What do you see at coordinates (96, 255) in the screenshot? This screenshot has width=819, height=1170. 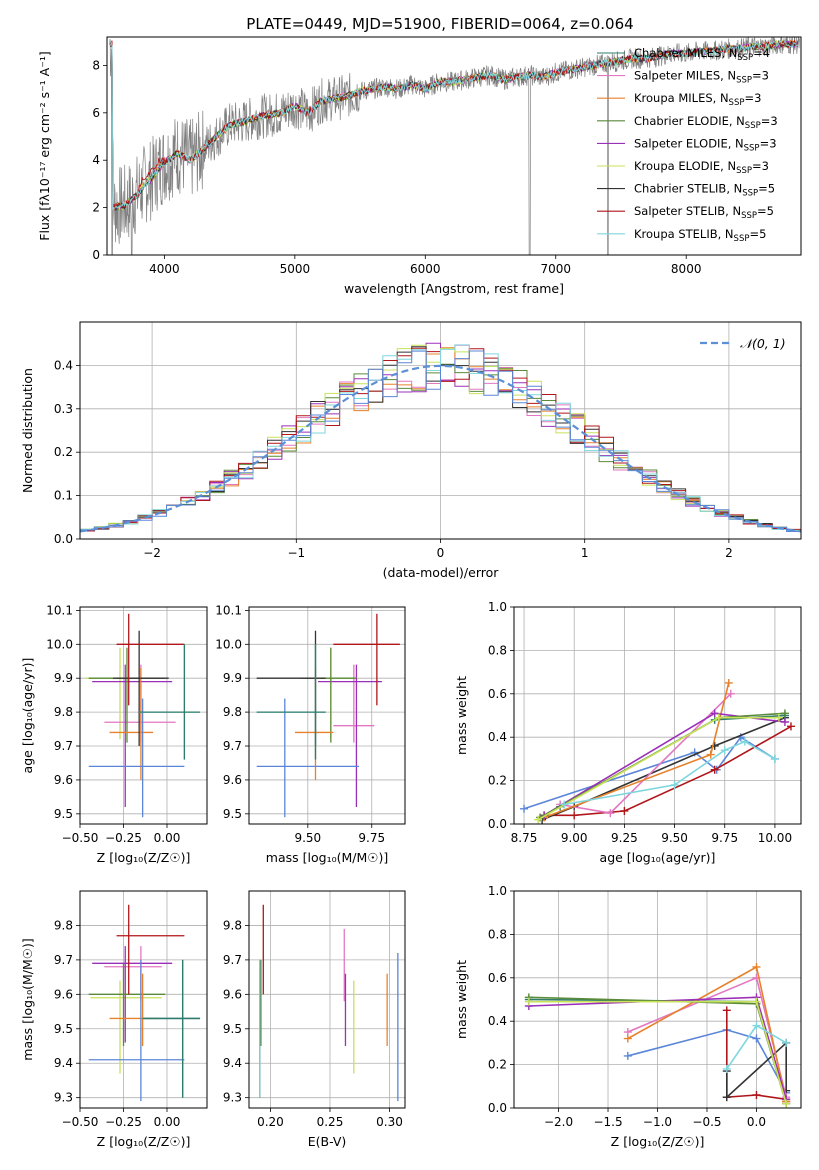 I see `y-tick-label: 0` at bounding box center [96, 255].